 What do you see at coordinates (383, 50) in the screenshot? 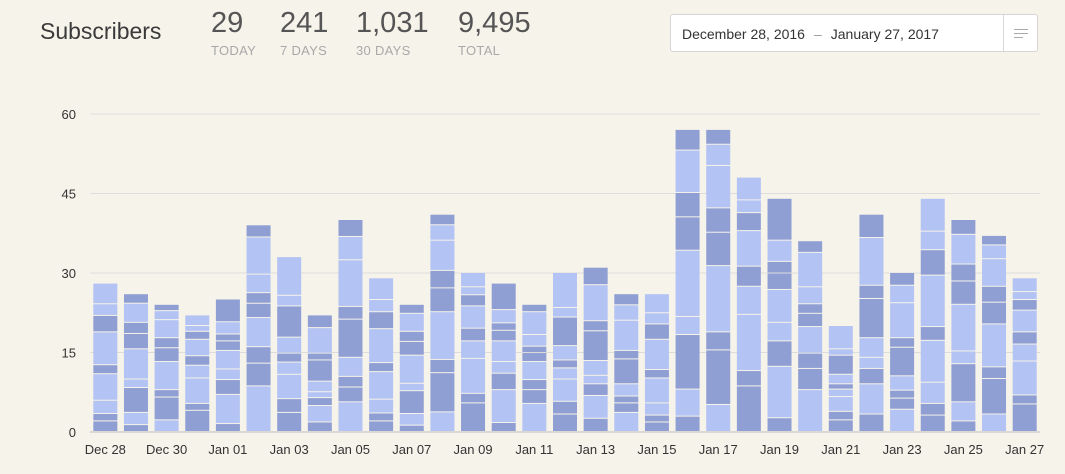
I see `stat-30-days-label: 30 DAYS` at bounding box center [383, 50].